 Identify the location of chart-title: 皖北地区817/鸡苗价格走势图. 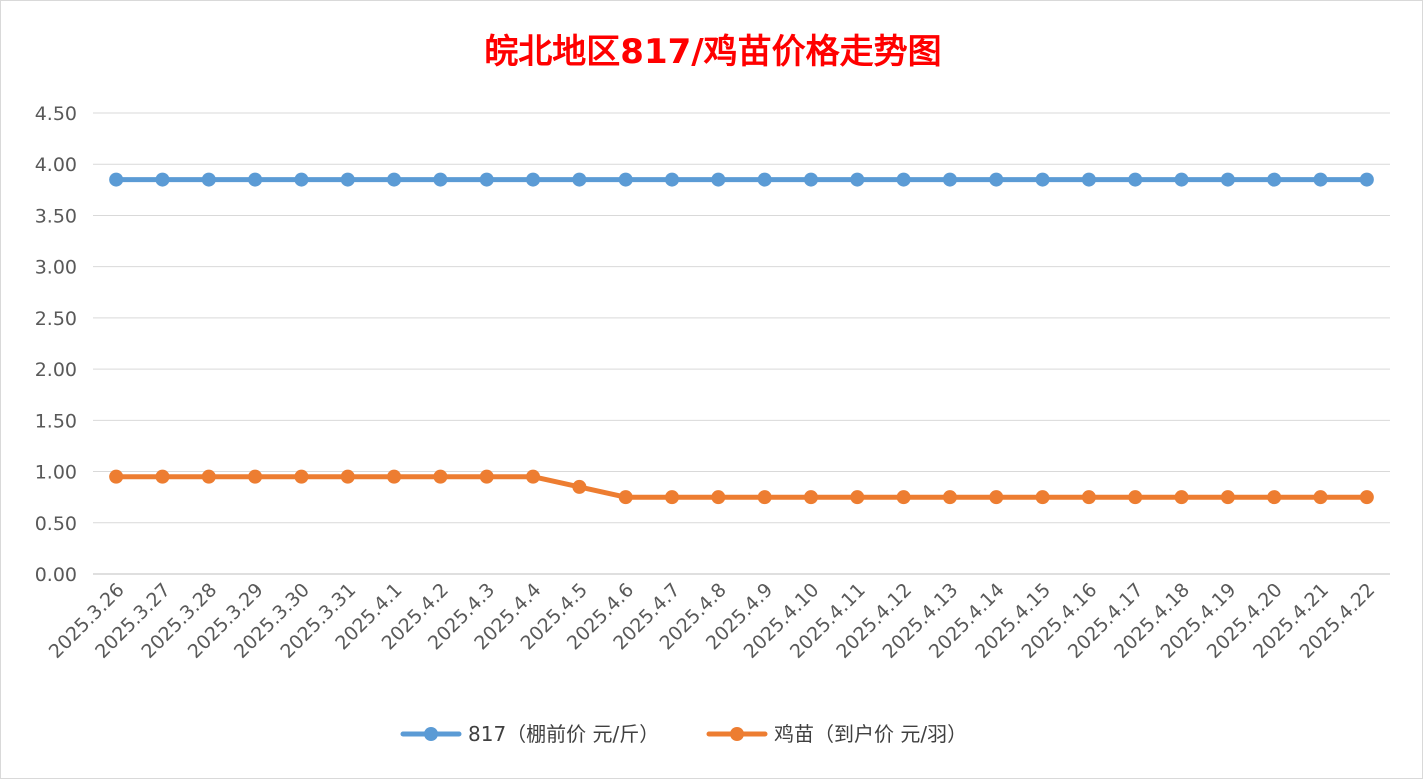
(712, 52).